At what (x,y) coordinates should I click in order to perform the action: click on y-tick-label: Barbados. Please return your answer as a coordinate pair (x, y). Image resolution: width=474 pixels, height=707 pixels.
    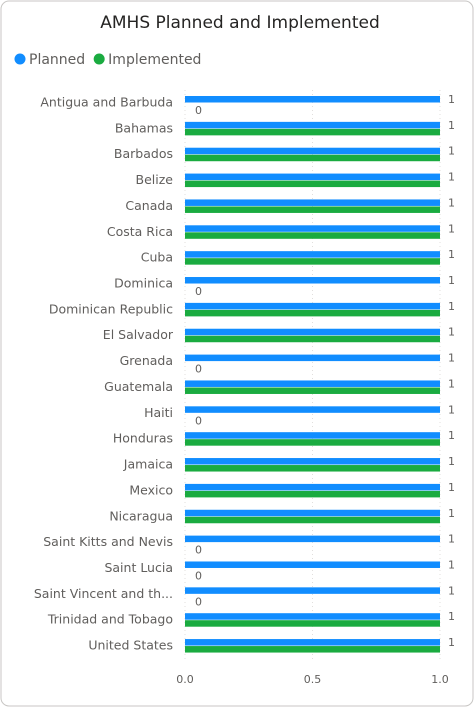
    Looking at the image, I should click on (143, 153).